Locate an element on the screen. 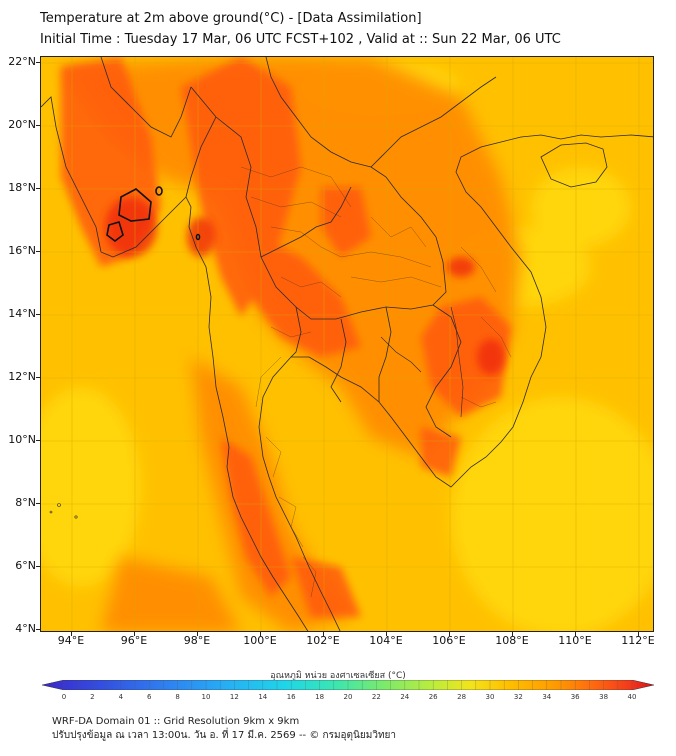  lat-label-10: 10°N is located at coordinates (22, 439).